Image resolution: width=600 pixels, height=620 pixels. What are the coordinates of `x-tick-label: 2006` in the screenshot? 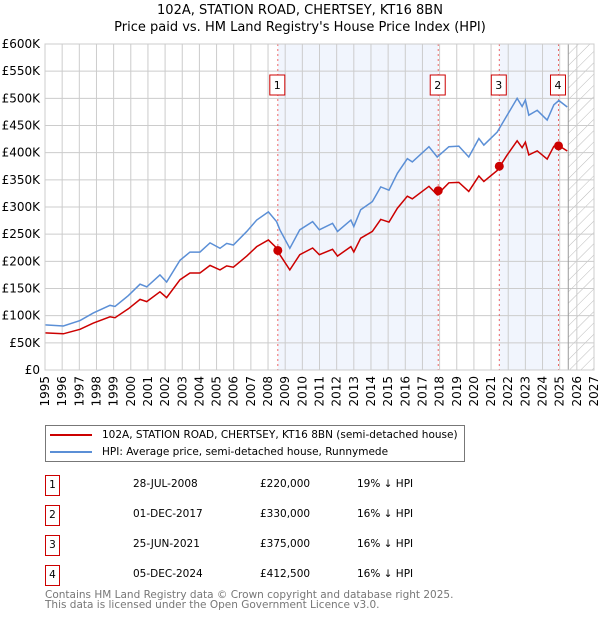 It's located at (234, 391).